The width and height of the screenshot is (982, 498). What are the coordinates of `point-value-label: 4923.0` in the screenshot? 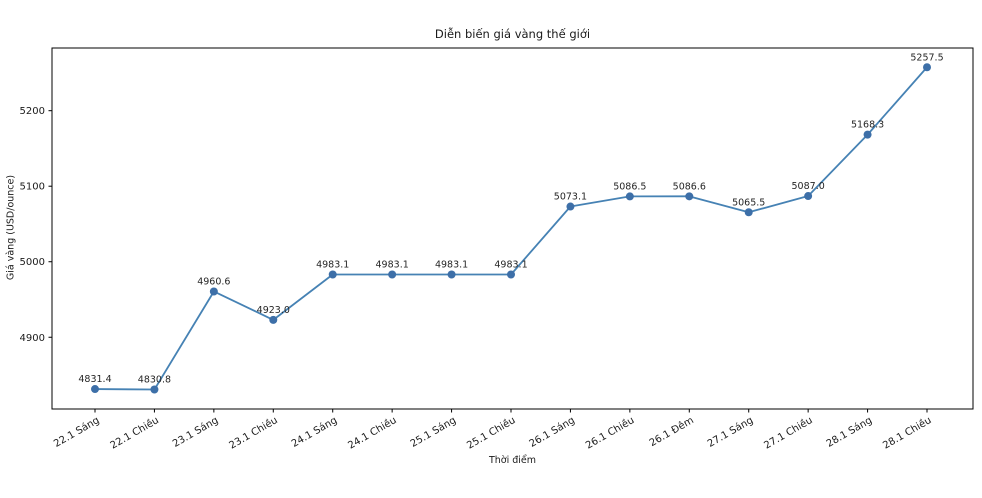 It's located at (273, 310).